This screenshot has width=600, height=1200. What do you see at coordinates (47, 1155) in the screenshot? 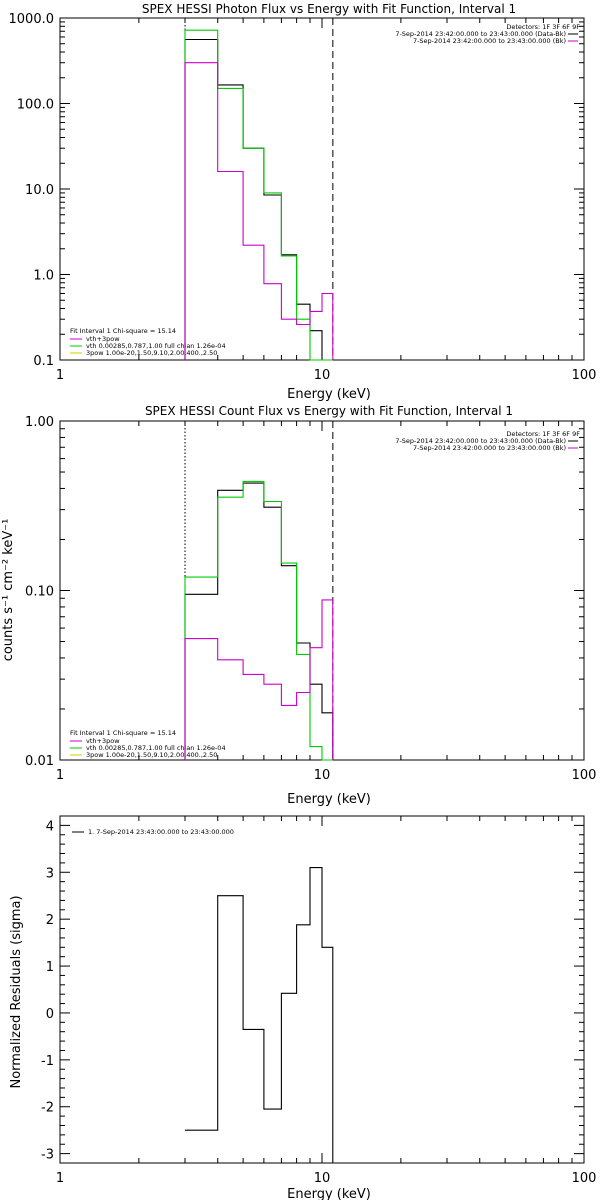
I see `residuals-y-tick-label: -3` at bounding box center [47, 1155].